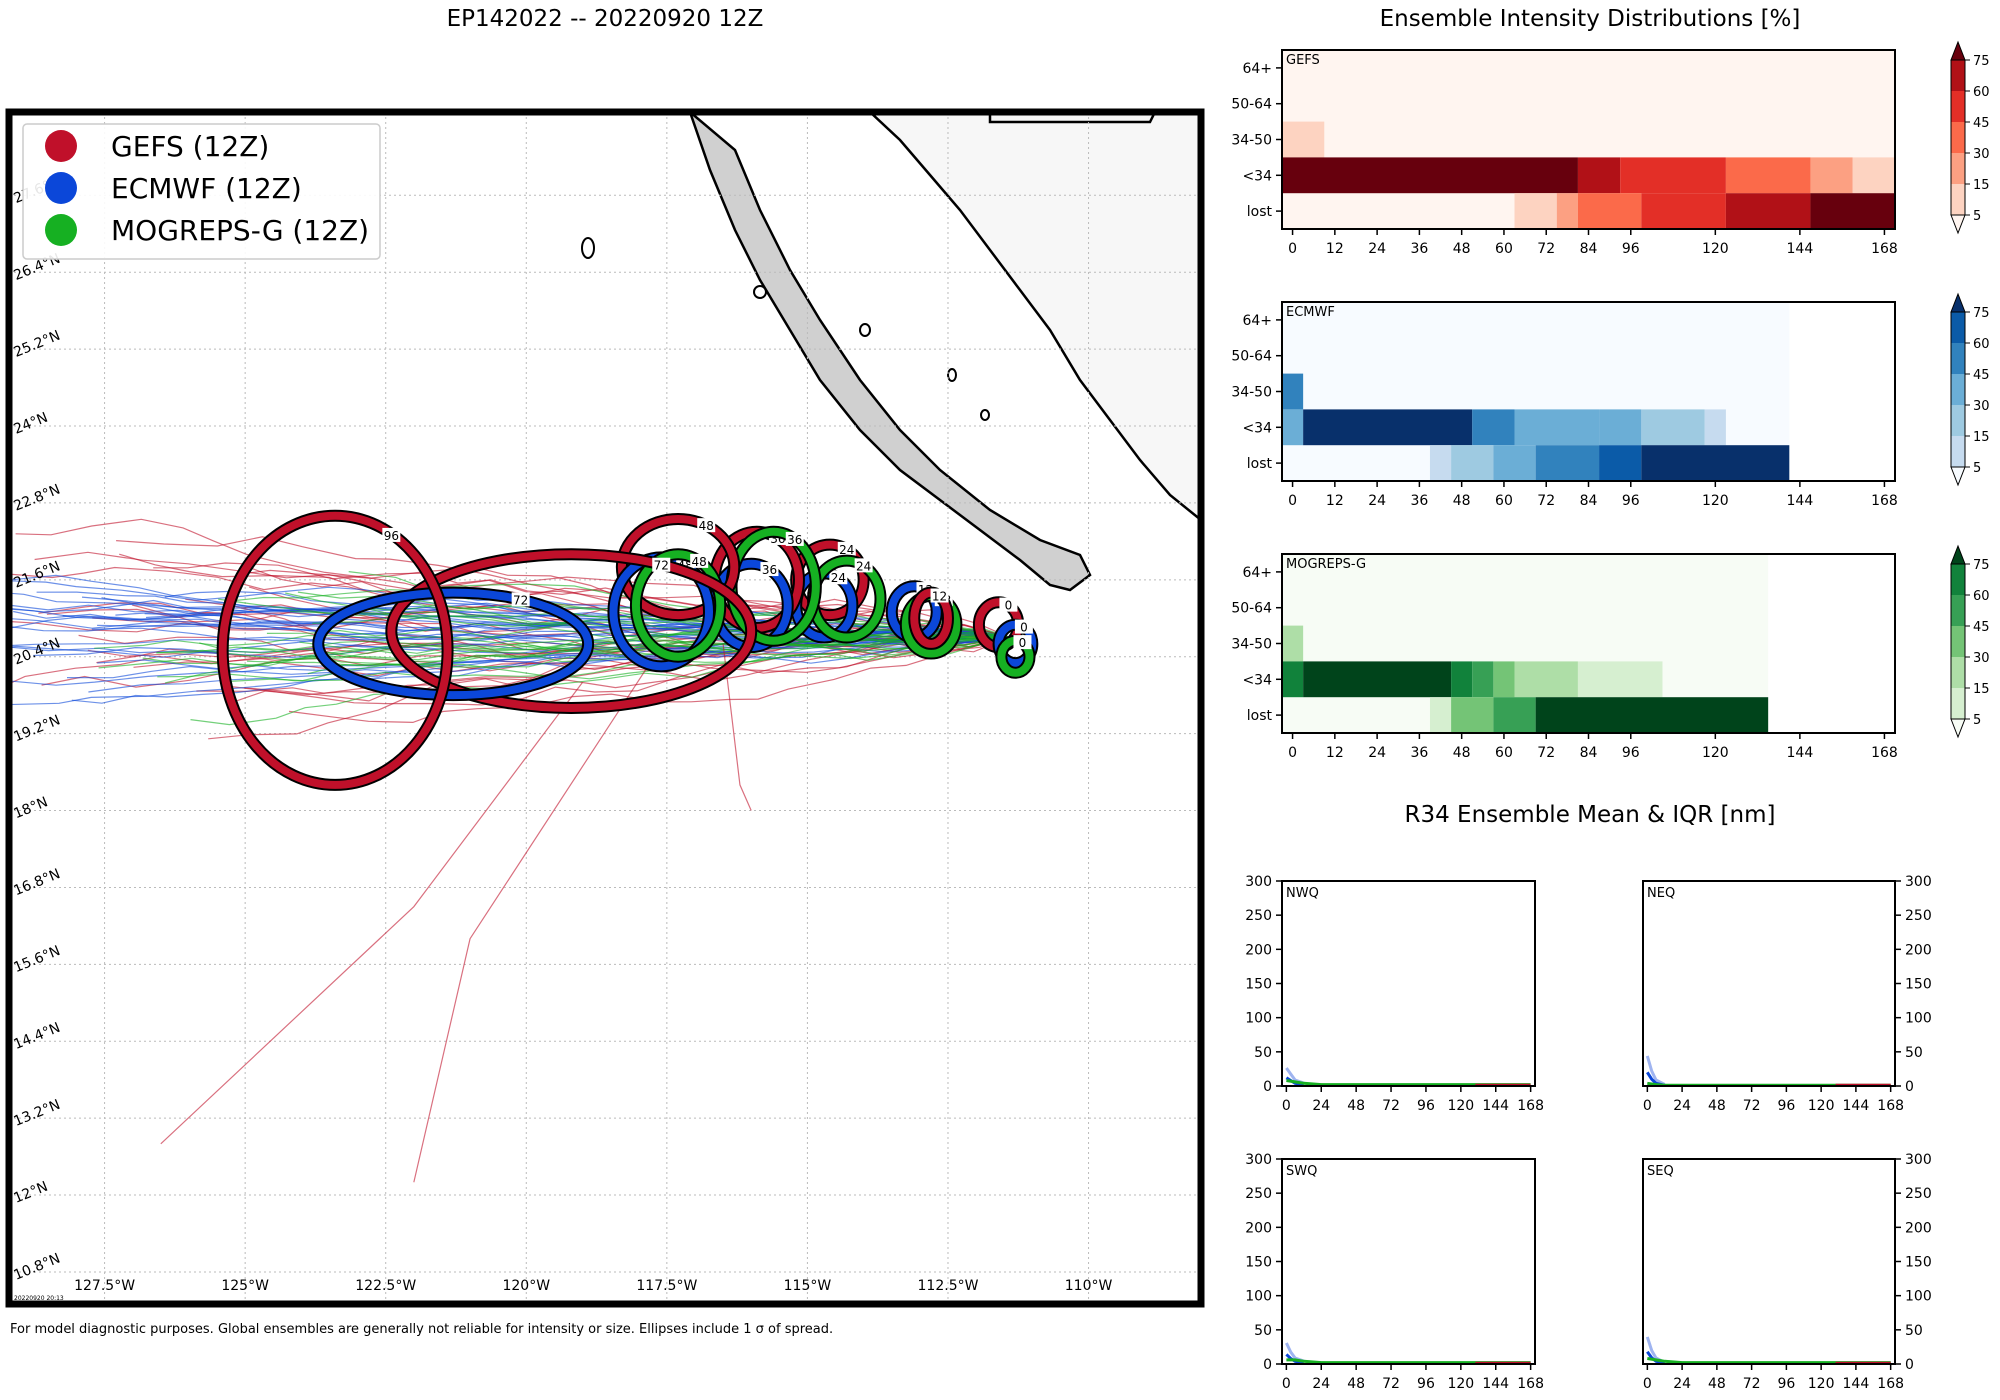 The image size is (2000, 1400). What do you see at coordinates (526, 1286) in the screenshot?
I see `lon-label: 120°W` at bounding box center [526, 1286].